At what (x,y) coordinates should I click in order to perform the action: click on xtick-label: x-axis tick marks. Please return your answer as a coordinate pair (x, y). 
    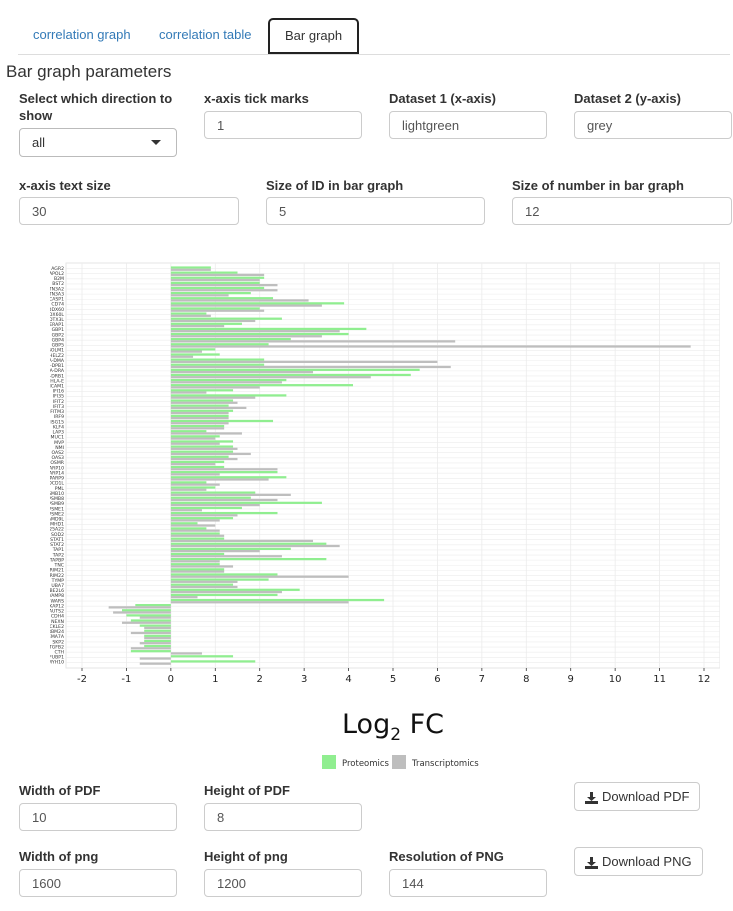
    Looking at the image, I should click on (256, 98).